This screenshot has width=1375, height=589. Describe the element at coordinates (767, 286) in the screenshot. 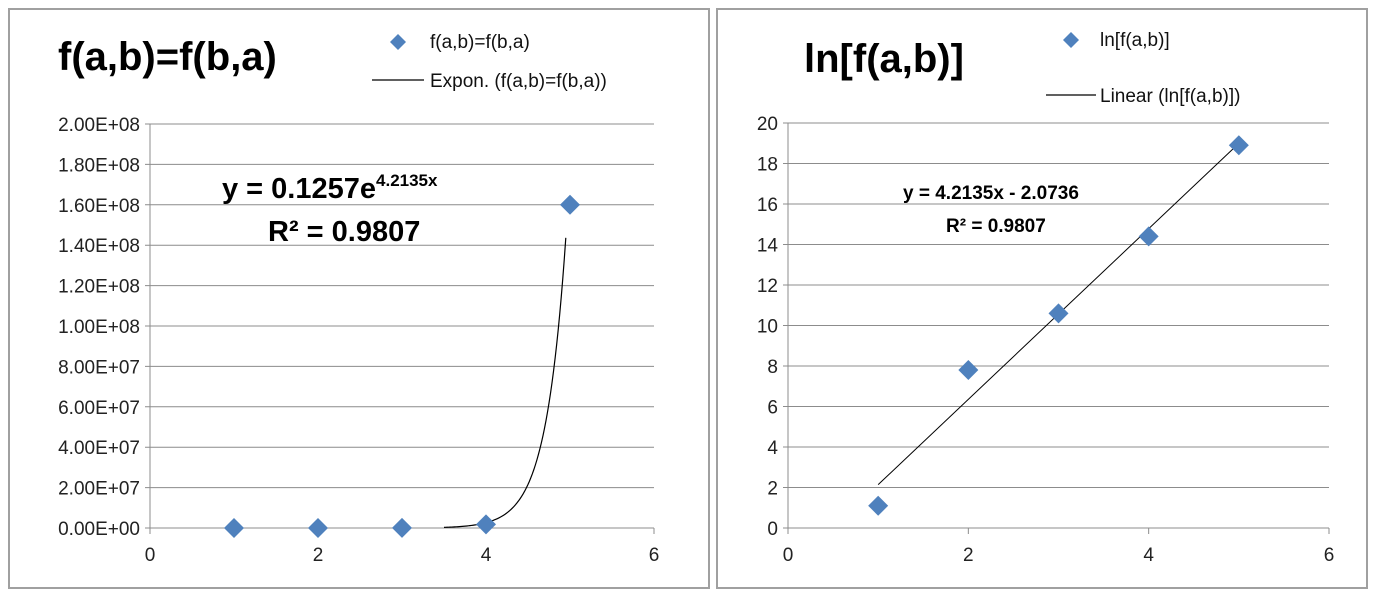

I see `y-tick-label: 12` at that location.